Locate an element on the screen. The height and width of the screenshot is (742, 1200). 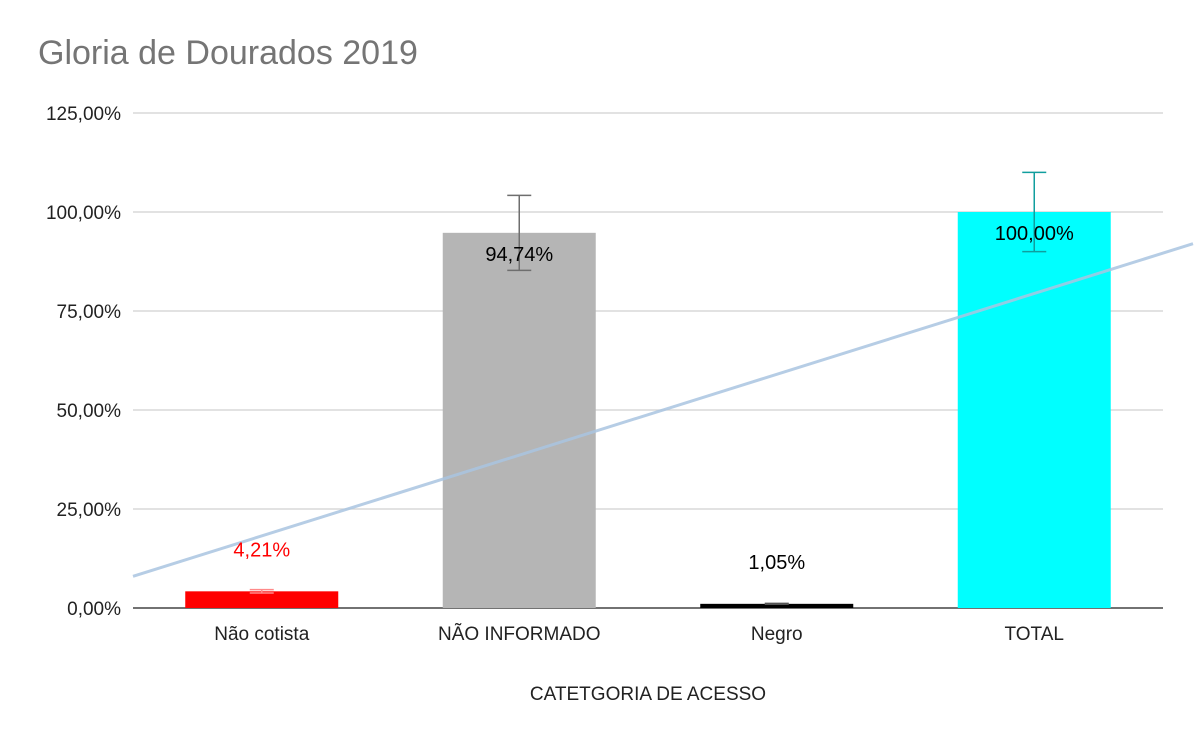
category-label: Negro is located at coordinates (777, 634).